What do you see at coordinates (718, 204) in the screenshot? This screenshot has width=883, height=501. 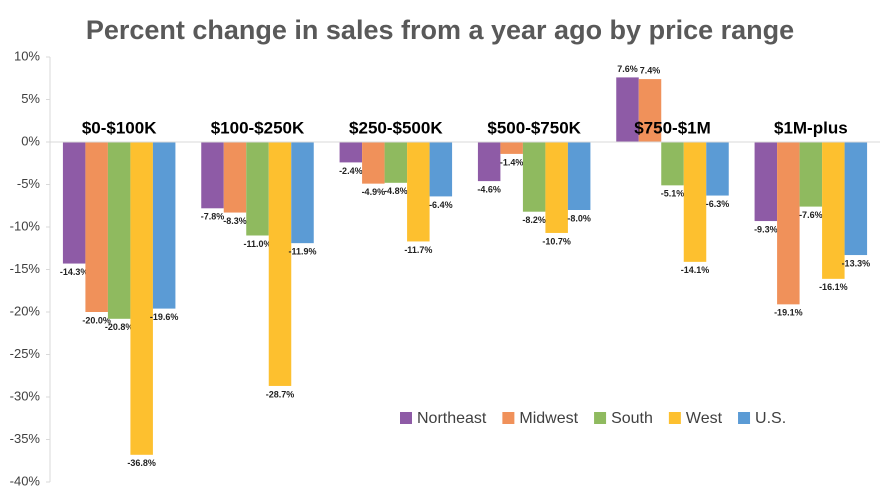 I see `value-label: -6.3%` at bounding box center [718, 204].